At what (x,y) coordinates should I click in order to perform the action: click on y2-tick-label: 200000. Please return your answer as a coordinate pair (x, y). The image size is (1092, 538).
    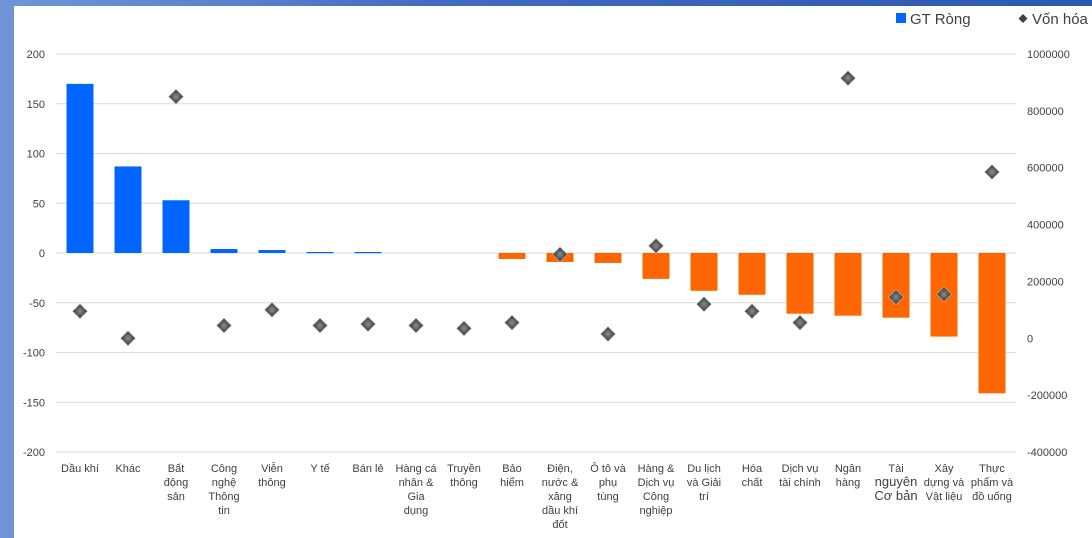
    Looking at the image, I should click on (1045, 282).